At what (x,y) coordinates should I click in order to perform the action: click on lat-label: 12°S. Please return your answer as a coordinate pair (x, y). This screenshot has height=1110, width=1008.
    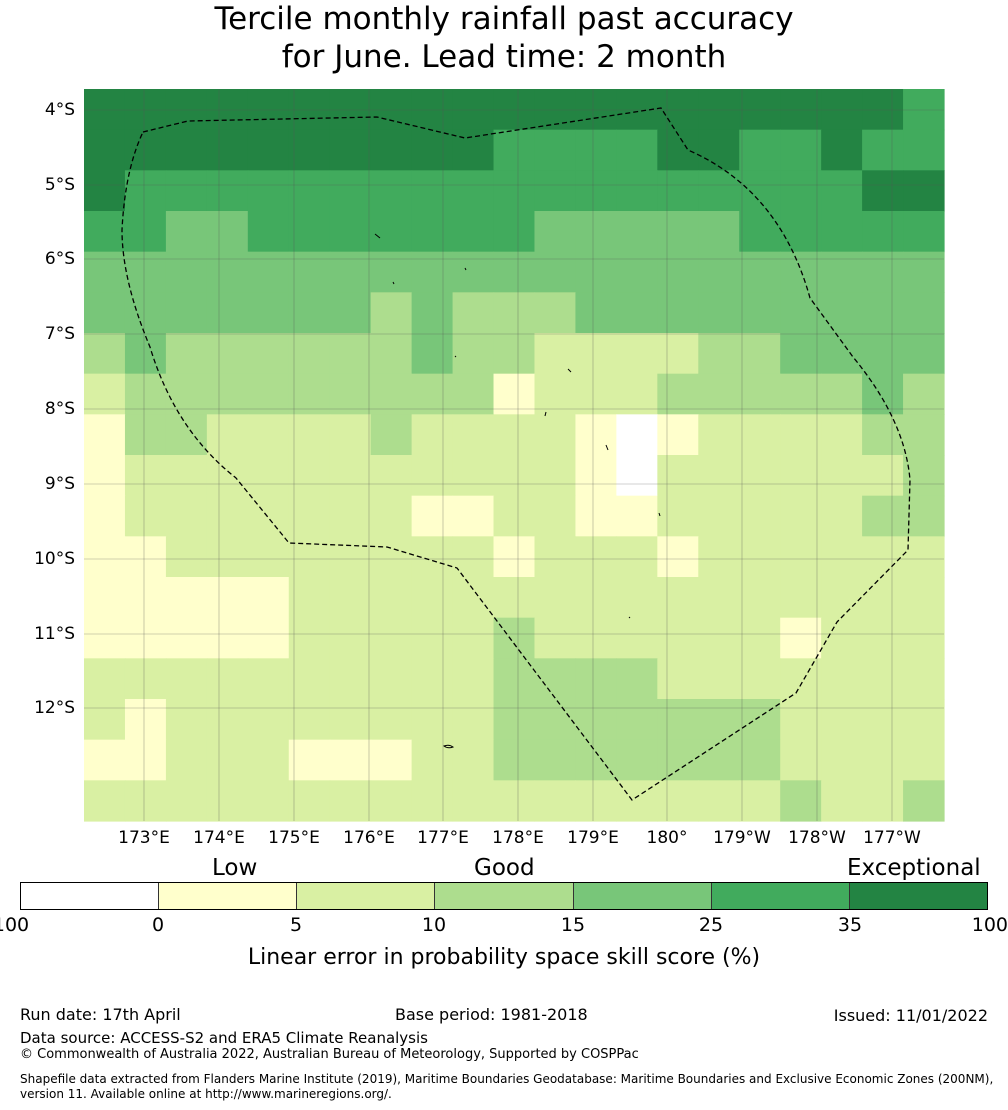
    Looking at the image, I should click on (54, 708).